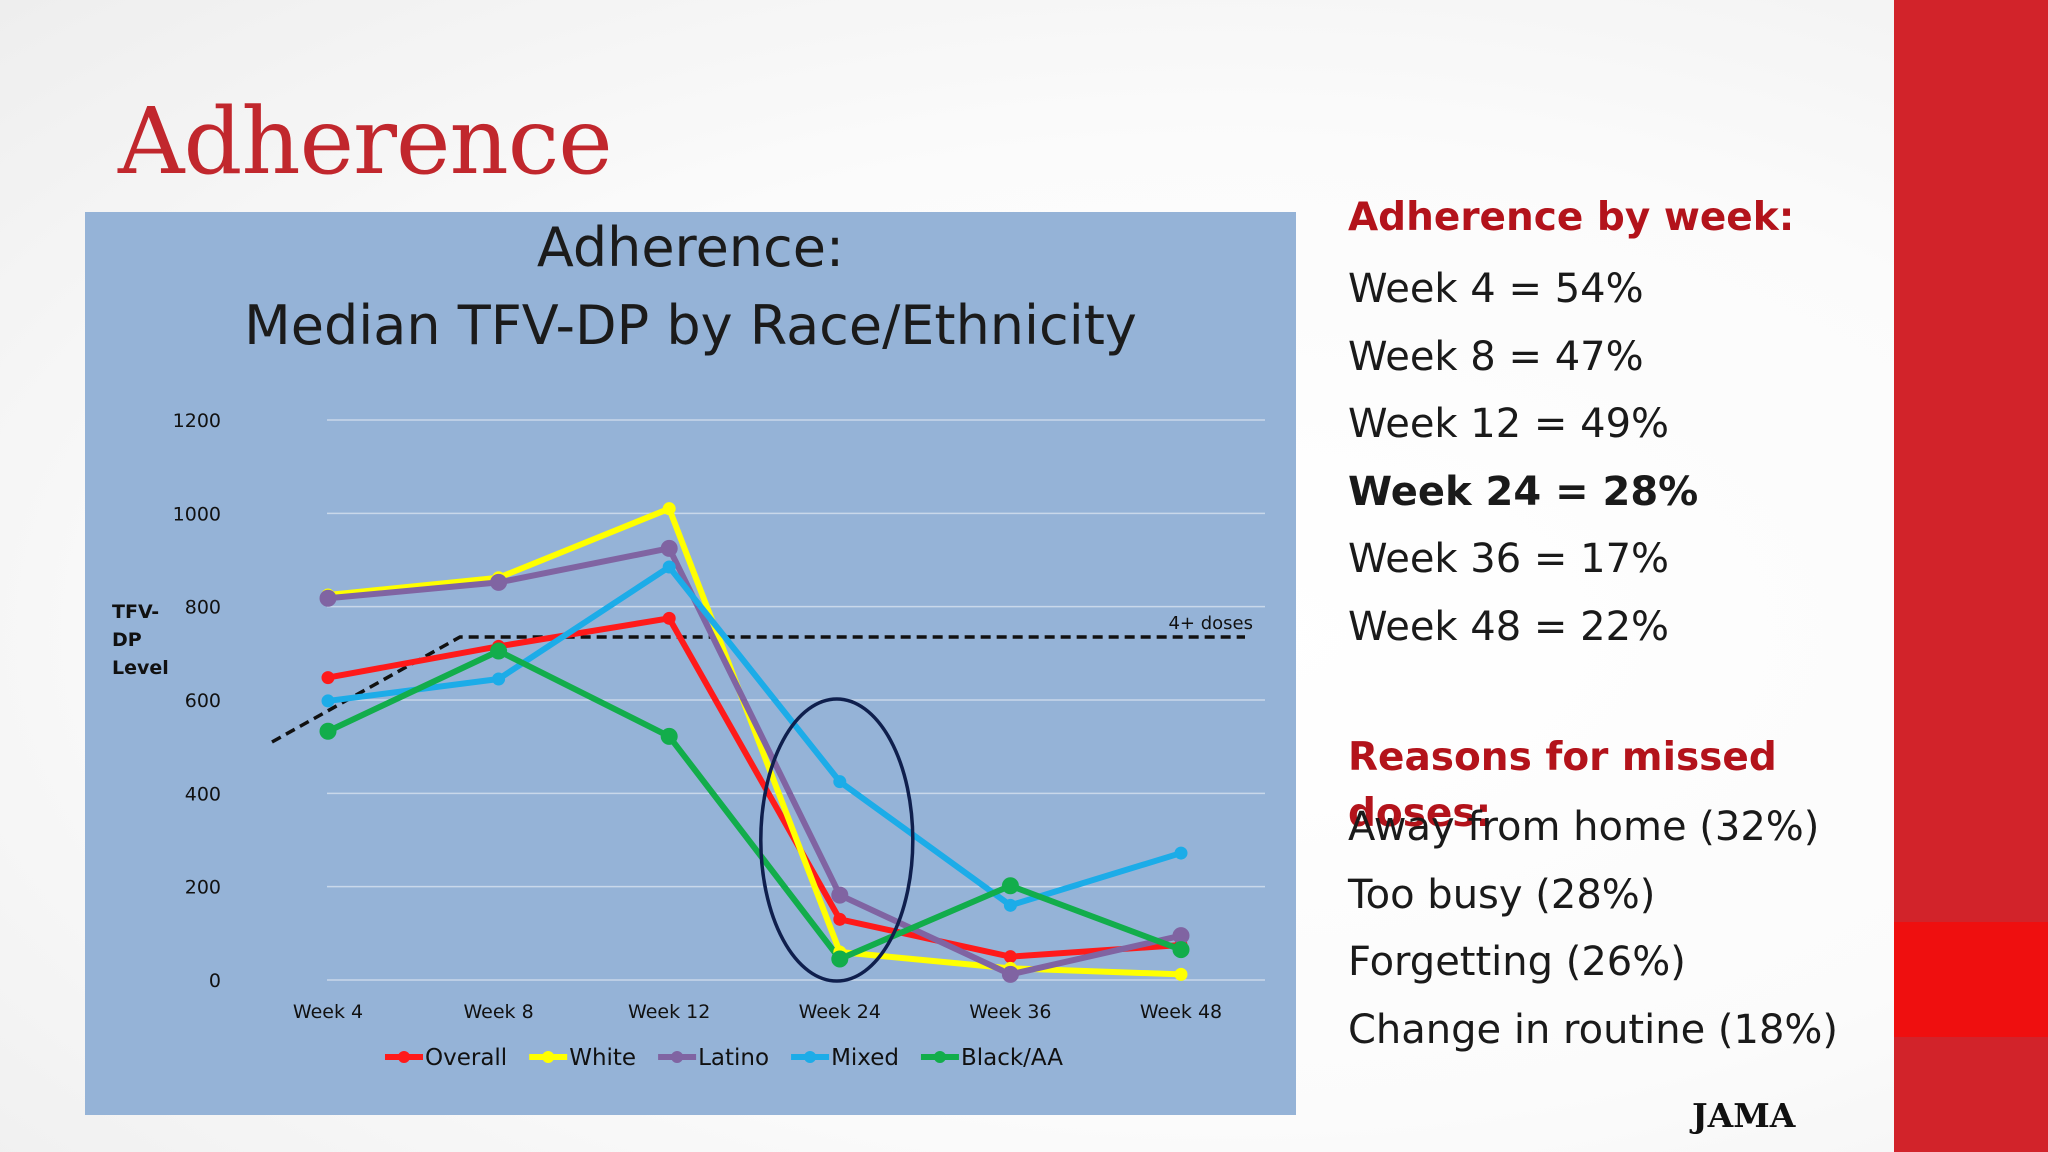 The image size is (2048, 1152). I want to click on y-tick-label: 800, so click(203, 608).